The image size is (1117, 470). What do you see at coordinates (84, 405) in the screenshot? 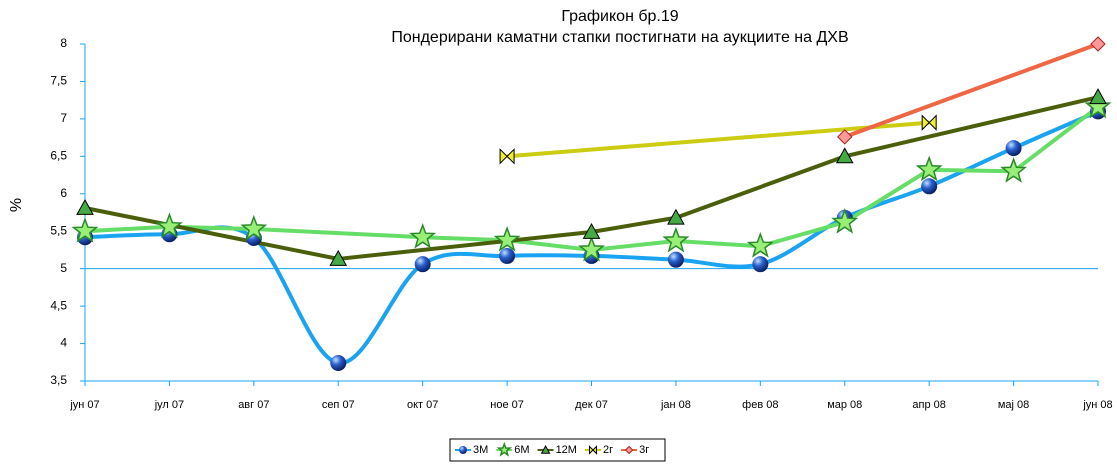
I see `x-tick-label: јун 07` at bounding box center [84, 405].